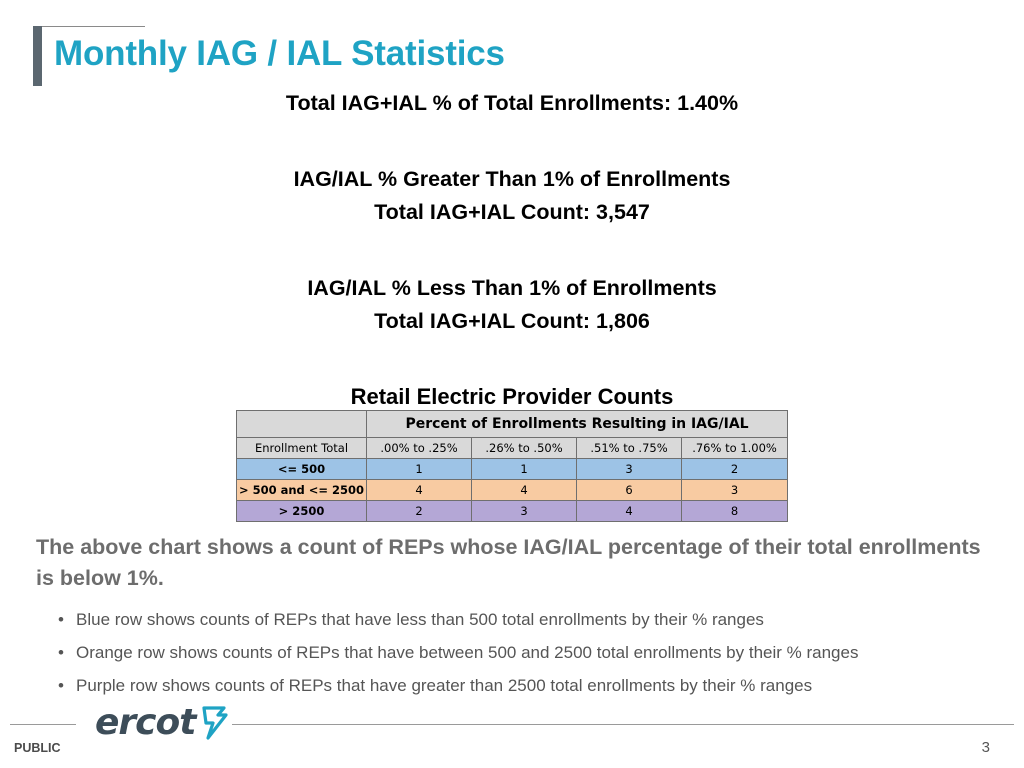 Image resolution: width=1024 pixels, height=768 pixels. I want to click on less-count: Total IAG+IAL Count: 1,806, so click(512, 321).